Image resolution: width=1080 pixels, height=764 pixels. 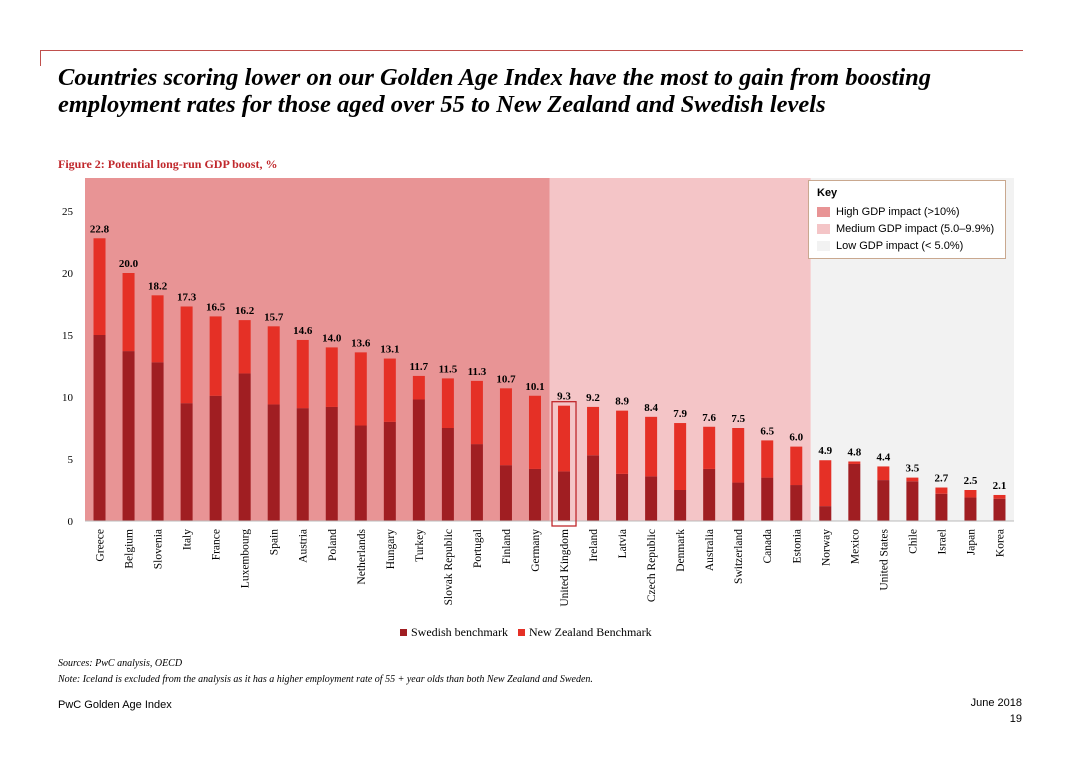 I want to click on y-tick-label: 15, so click(x=68, y=336).